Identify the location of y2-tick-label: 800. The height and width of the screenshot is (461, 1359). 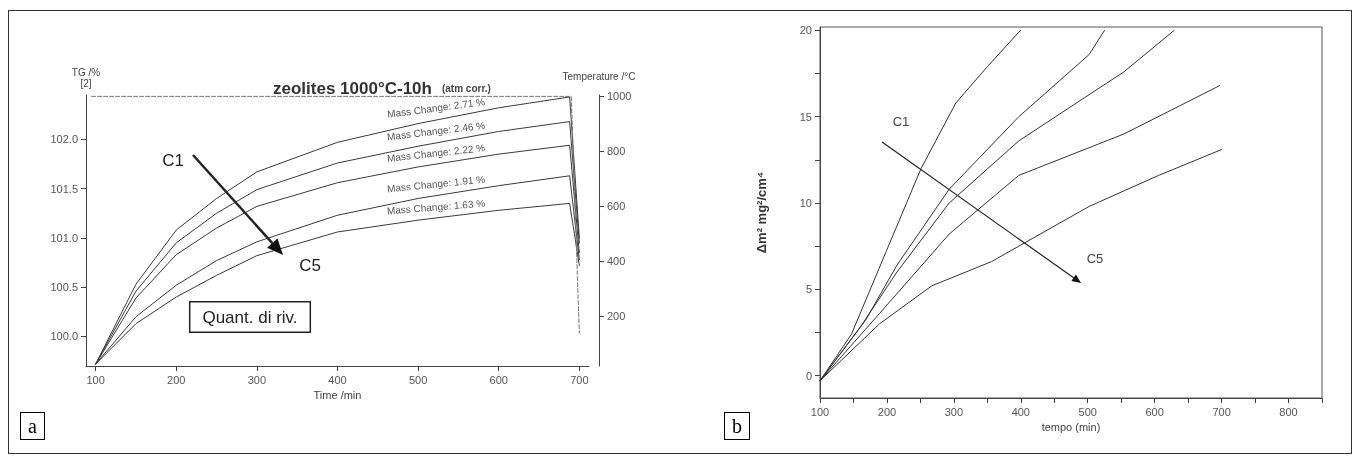
(616, 151).